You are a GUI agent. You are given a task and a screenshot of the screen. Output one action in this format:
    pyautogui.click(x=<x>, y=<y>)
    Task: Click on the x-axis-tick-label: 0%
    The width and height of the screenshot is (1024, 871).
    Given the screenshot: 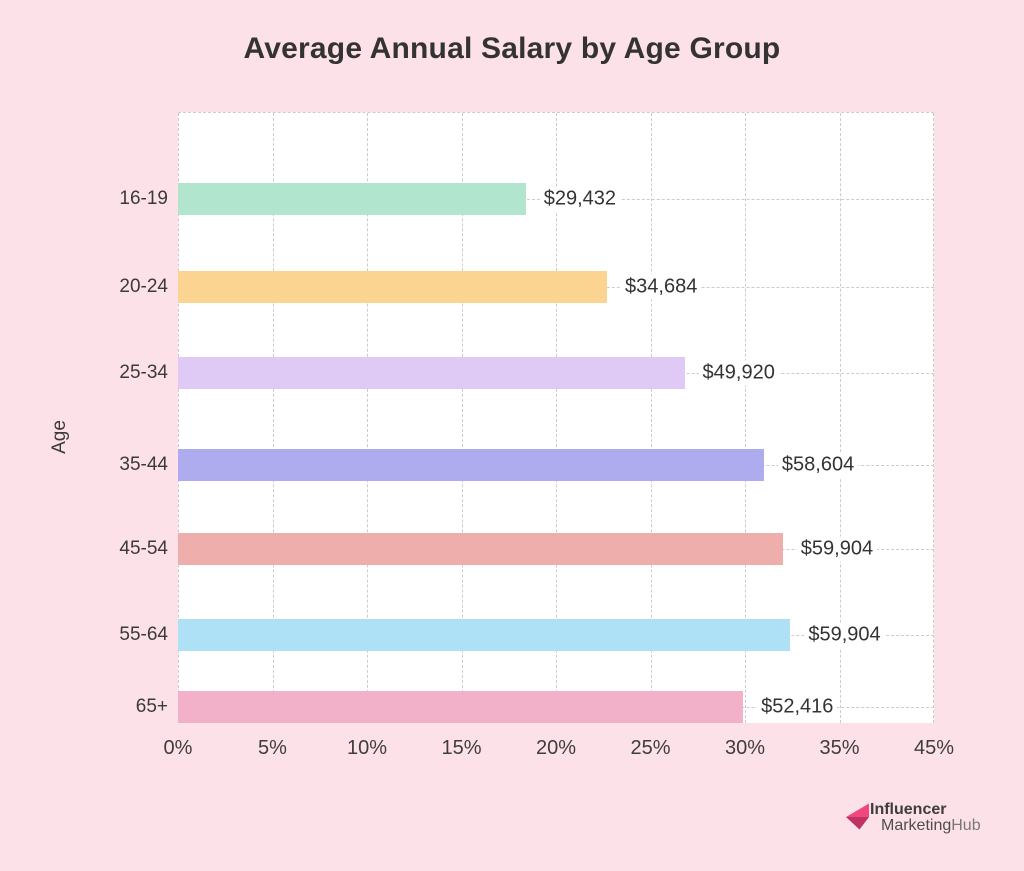 What is the action you would take?
    pyautogui.click(x=178, y=748)
    